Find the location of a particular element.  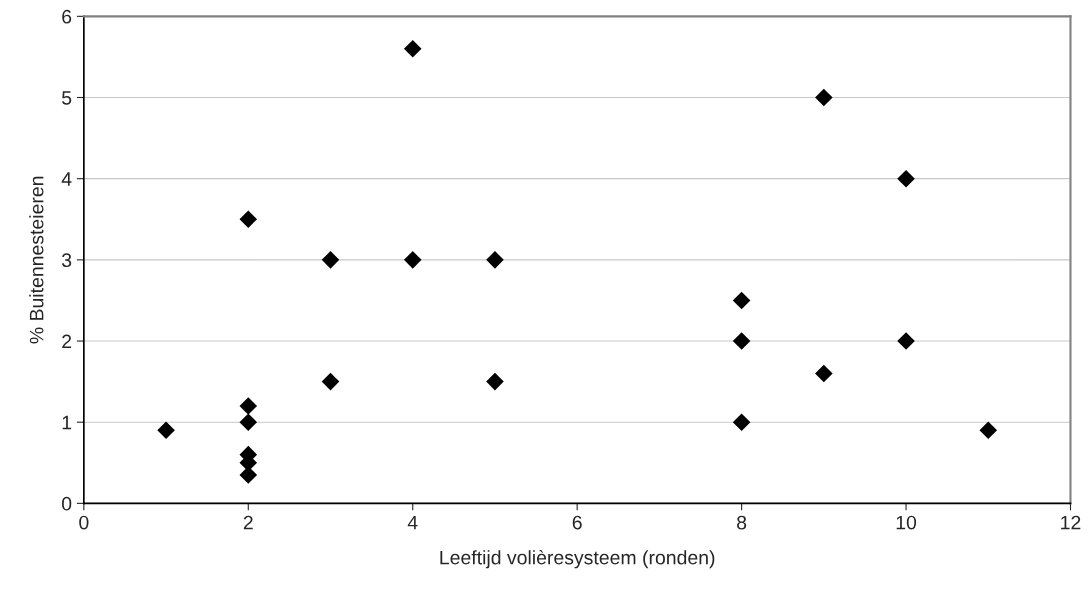

y-axis-title: % Buitennesteieren is located at coordinates (36, 260).